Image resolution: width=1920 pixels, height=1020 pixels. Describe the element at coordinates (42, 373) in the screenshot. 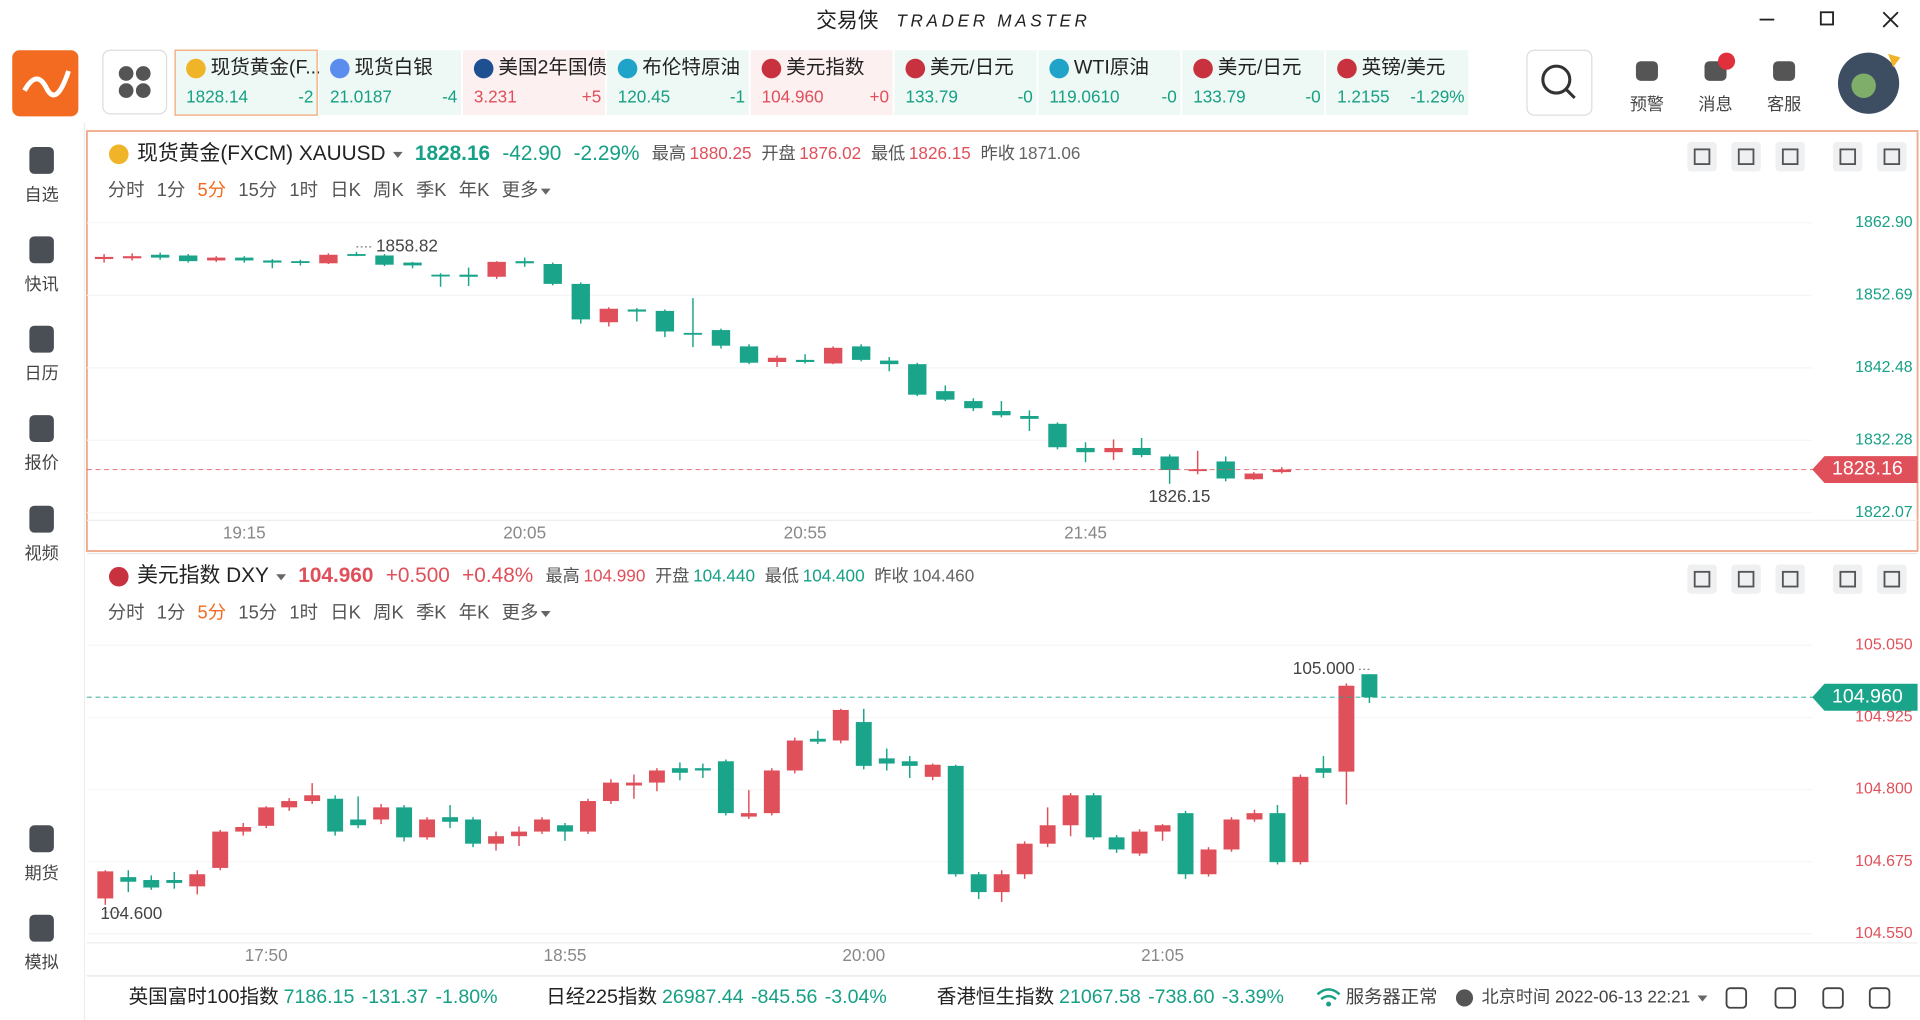

I see `sidebar-label: 日历` at that location.